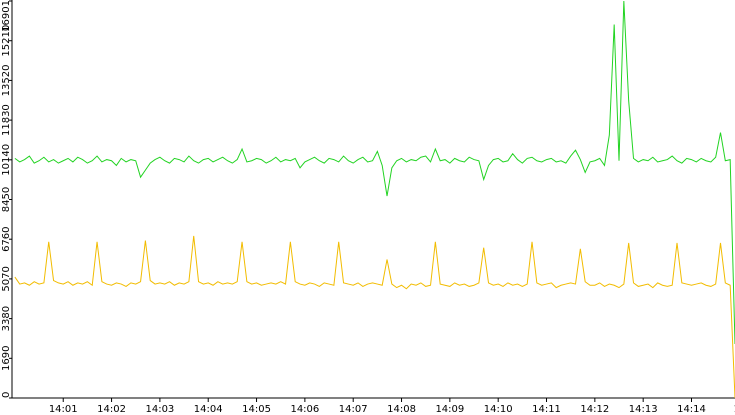  What do you see at coordinates (401, 409) in the screenshot?
I see `x-tick-label: 14:08` at bounding box center [401, 409].